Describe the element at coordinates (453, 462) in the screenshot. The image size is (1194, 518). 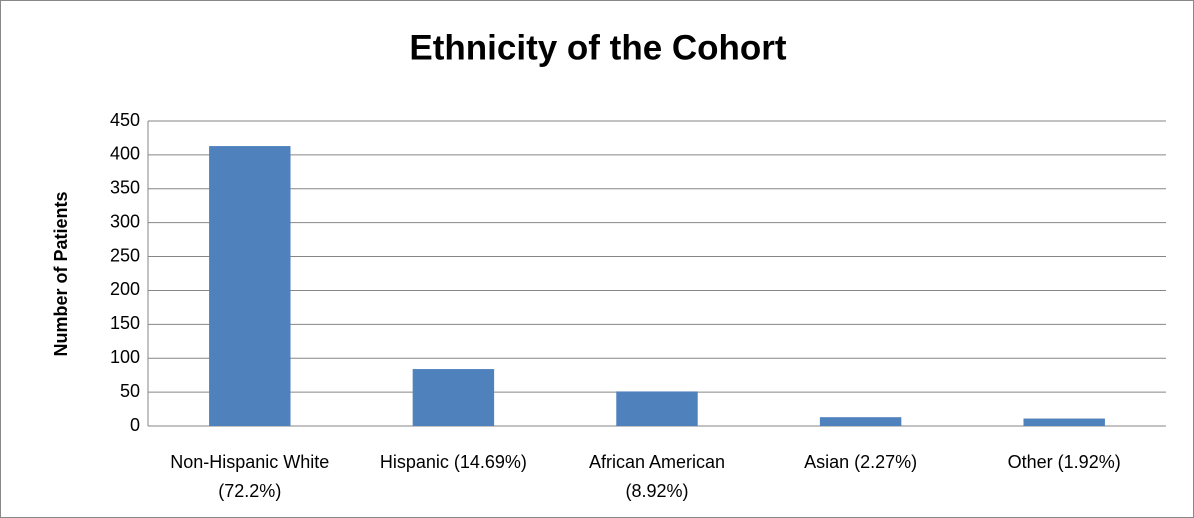
I see `x-tick-label: Hispanic (14.69%)` at that location.